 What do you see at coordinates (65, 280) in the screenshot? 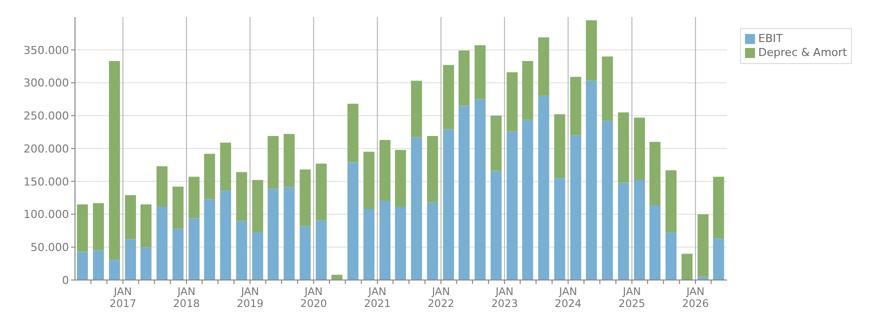
I see `y-tick-label: 0` at bounding box center [65, 280].